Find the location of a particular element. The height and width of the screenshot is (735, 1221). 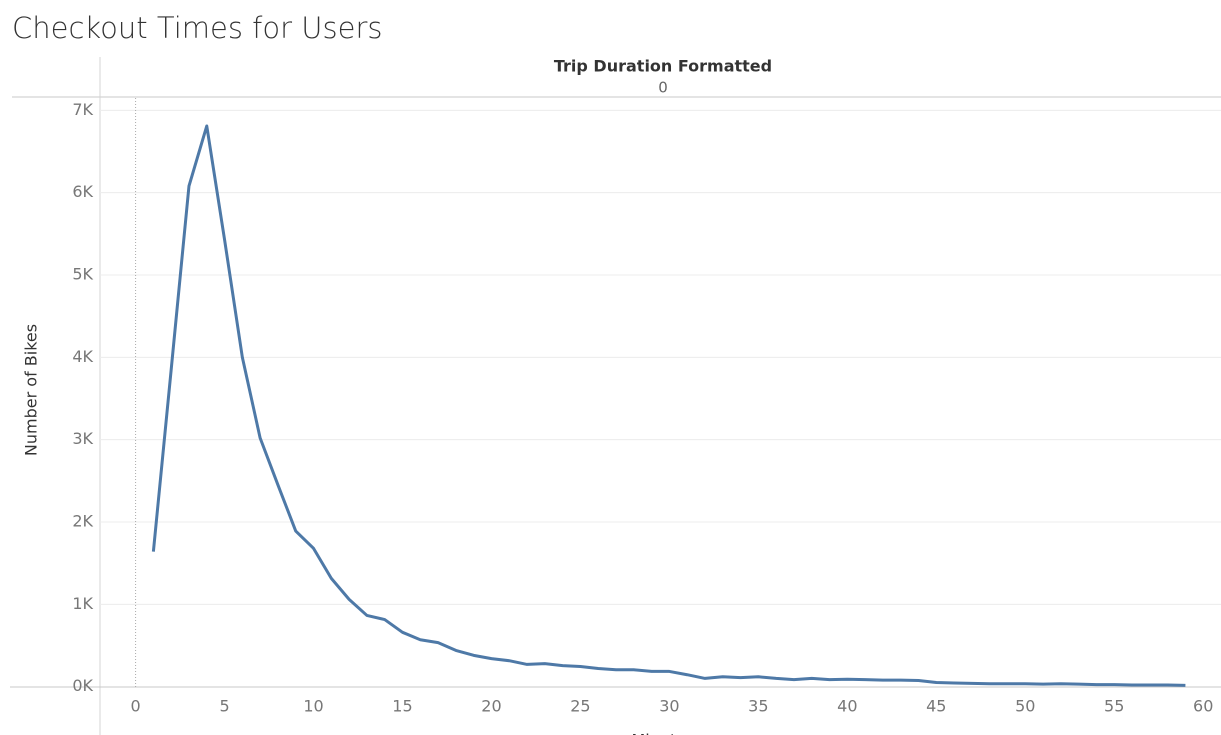

x-tick-label: 35 is located at coordinates (758, 706).